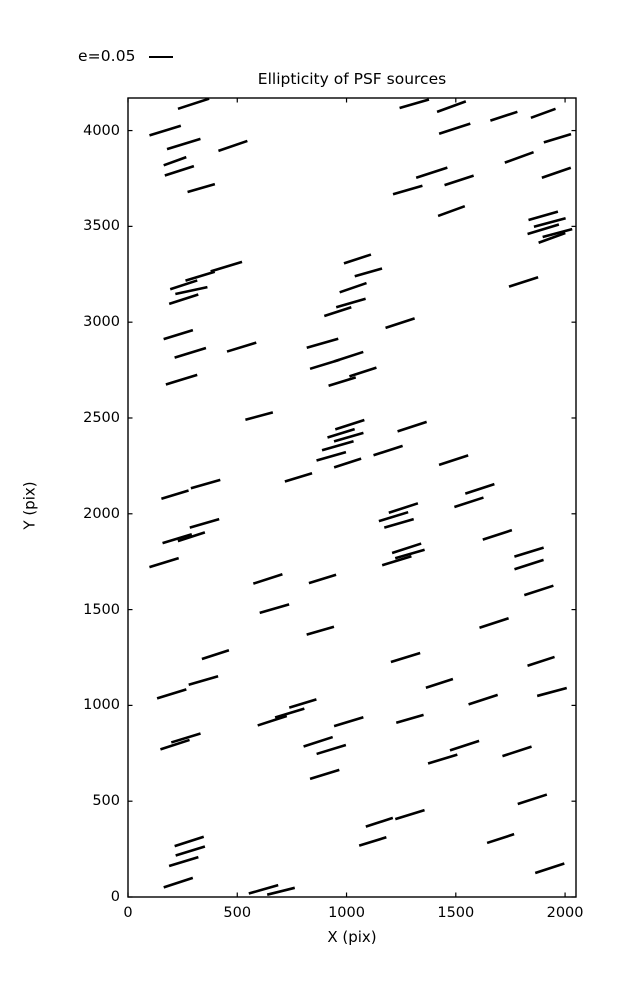 The width and height of the screenshot is (637, 1000). Describe the element at coordinates (101, 513) in the screenshot. I see `y-tick-label: 2000` at that location.